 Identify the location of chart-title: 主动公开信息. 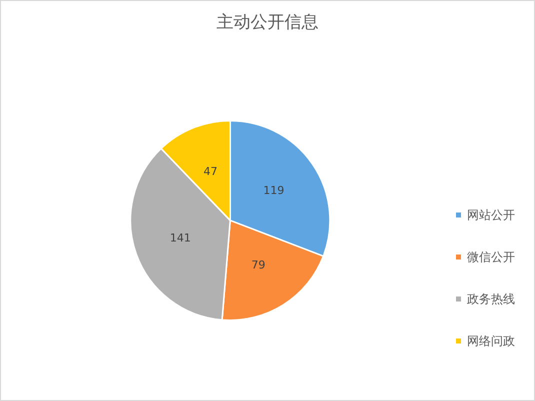
(267, 22).